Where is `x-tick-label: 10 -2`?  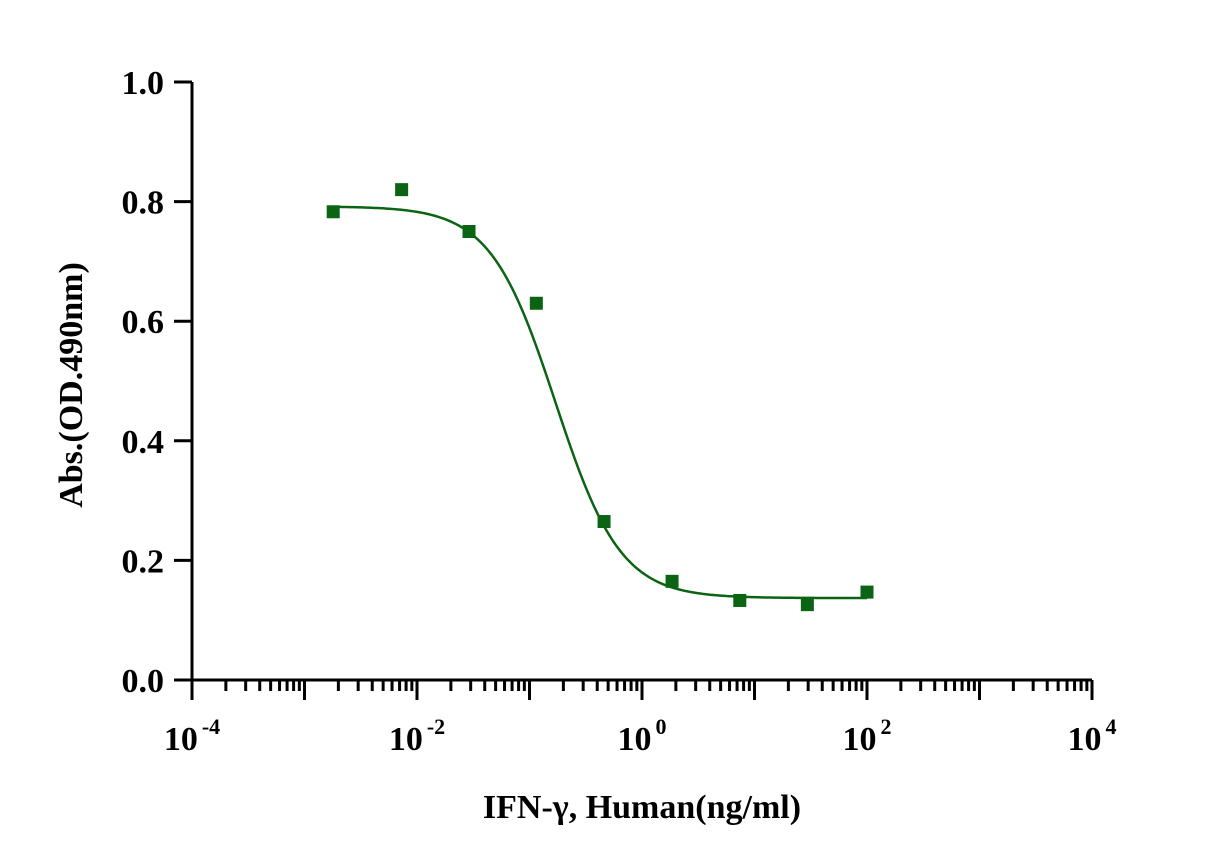
x-tick-label: 10 -2 is located at coordinates (417, 736).